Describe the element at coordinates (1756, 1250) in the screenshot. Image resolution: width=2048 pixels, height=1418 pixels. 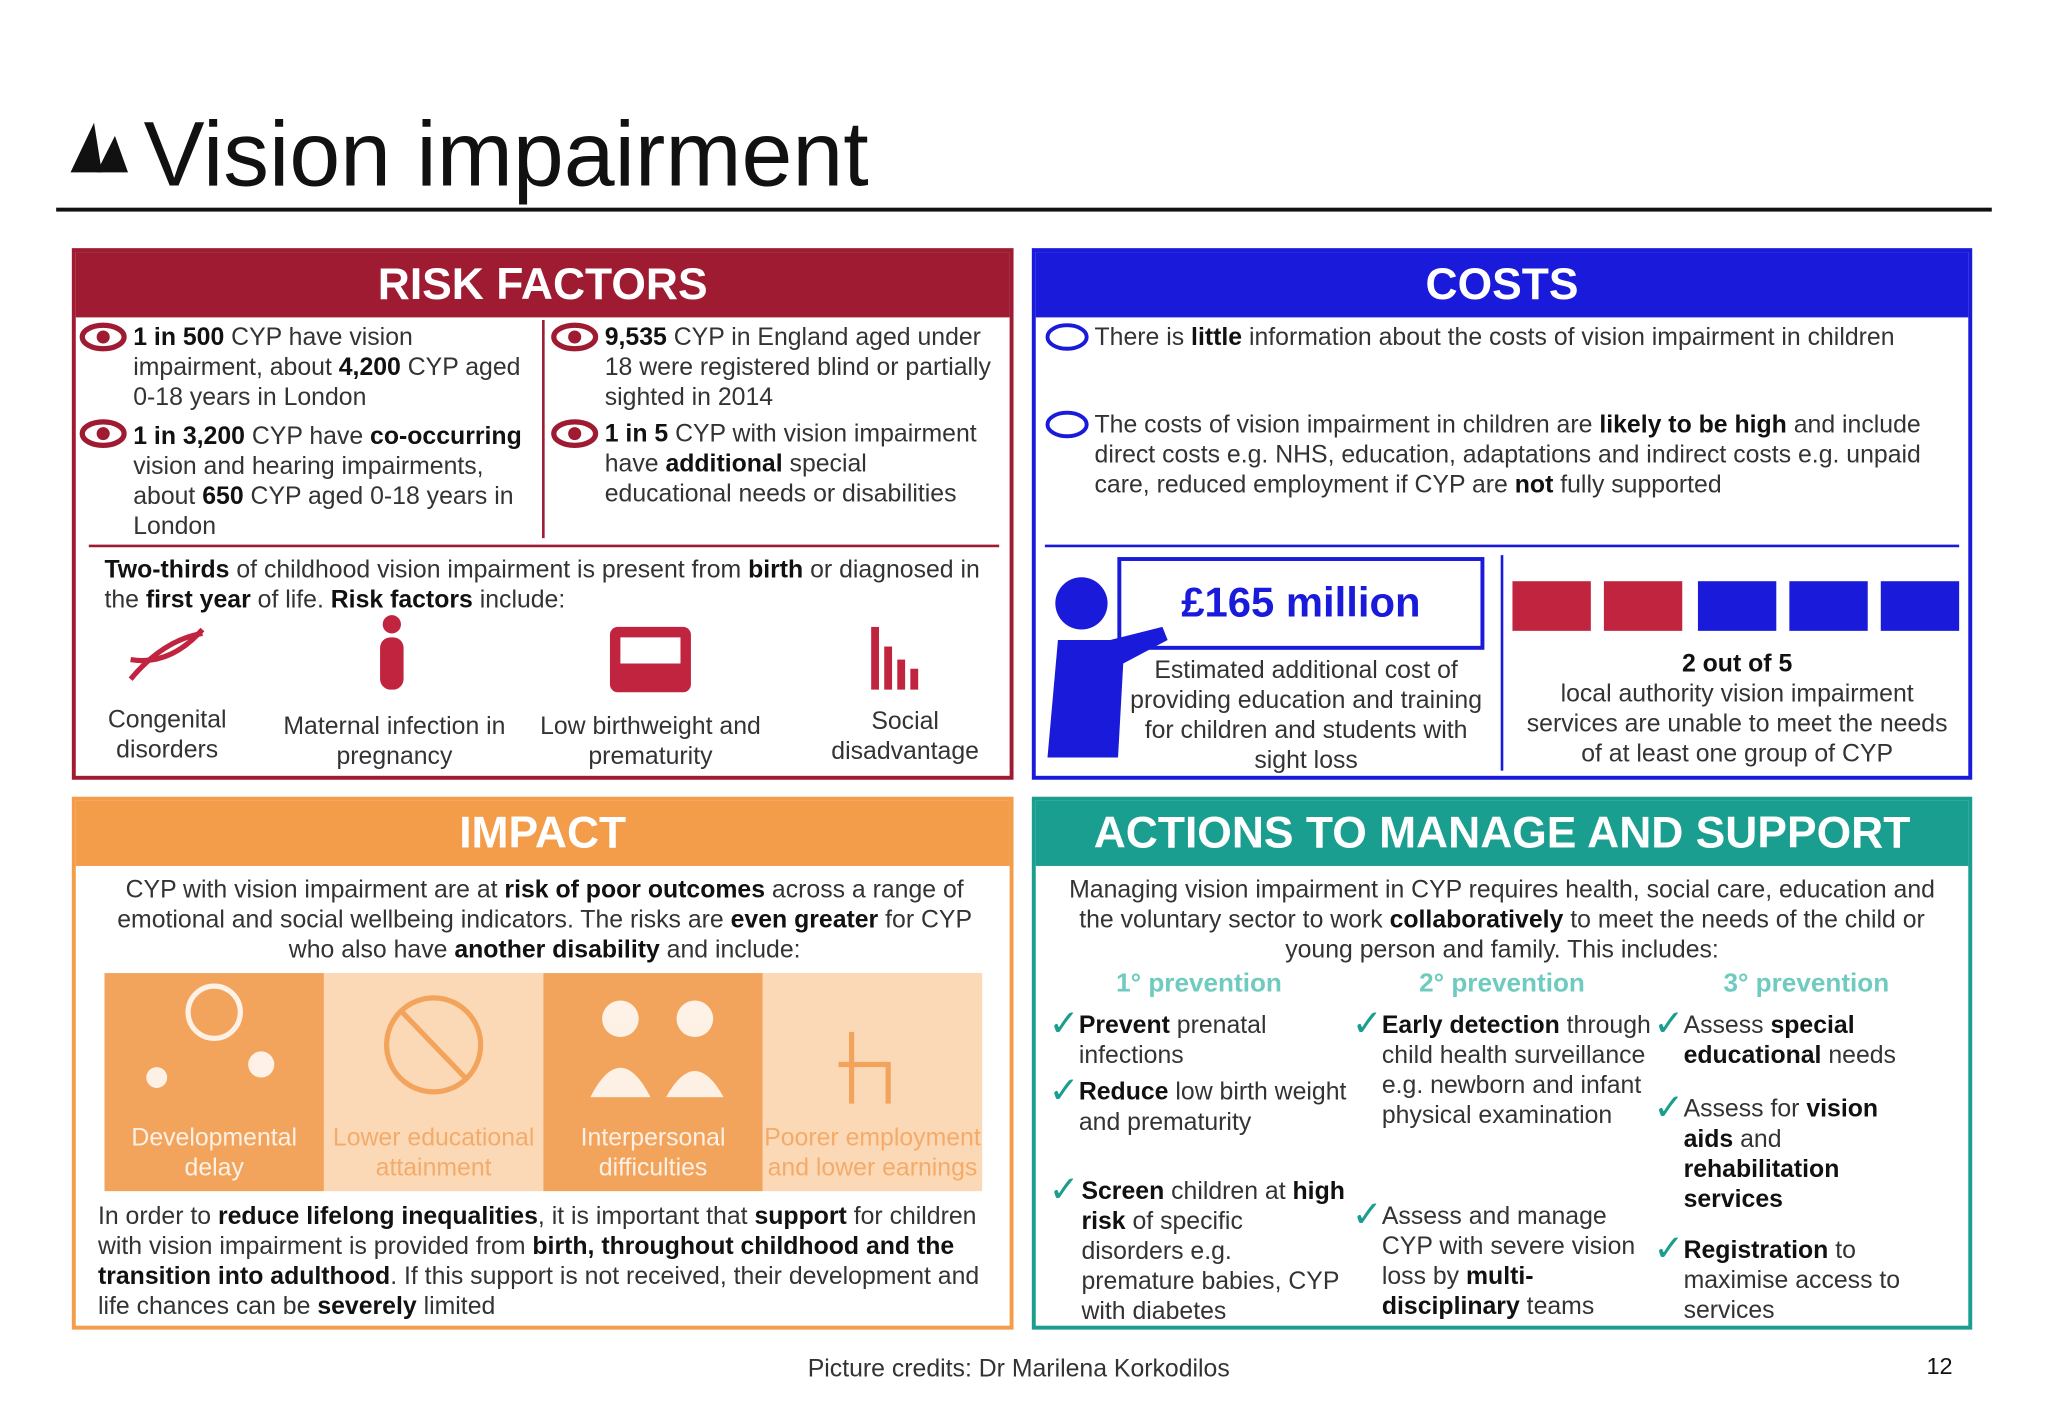
I see `text-run: Registration` at that location.